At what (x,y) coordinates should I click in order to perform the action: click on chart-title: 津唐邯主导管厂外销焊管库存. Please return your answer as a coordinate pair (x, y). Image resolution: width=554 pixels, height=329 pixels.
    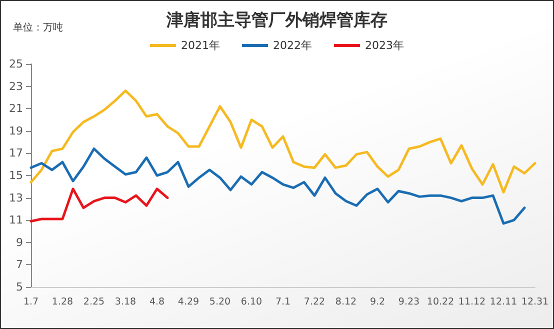
    Looking at the image, I should click on (277, 20).